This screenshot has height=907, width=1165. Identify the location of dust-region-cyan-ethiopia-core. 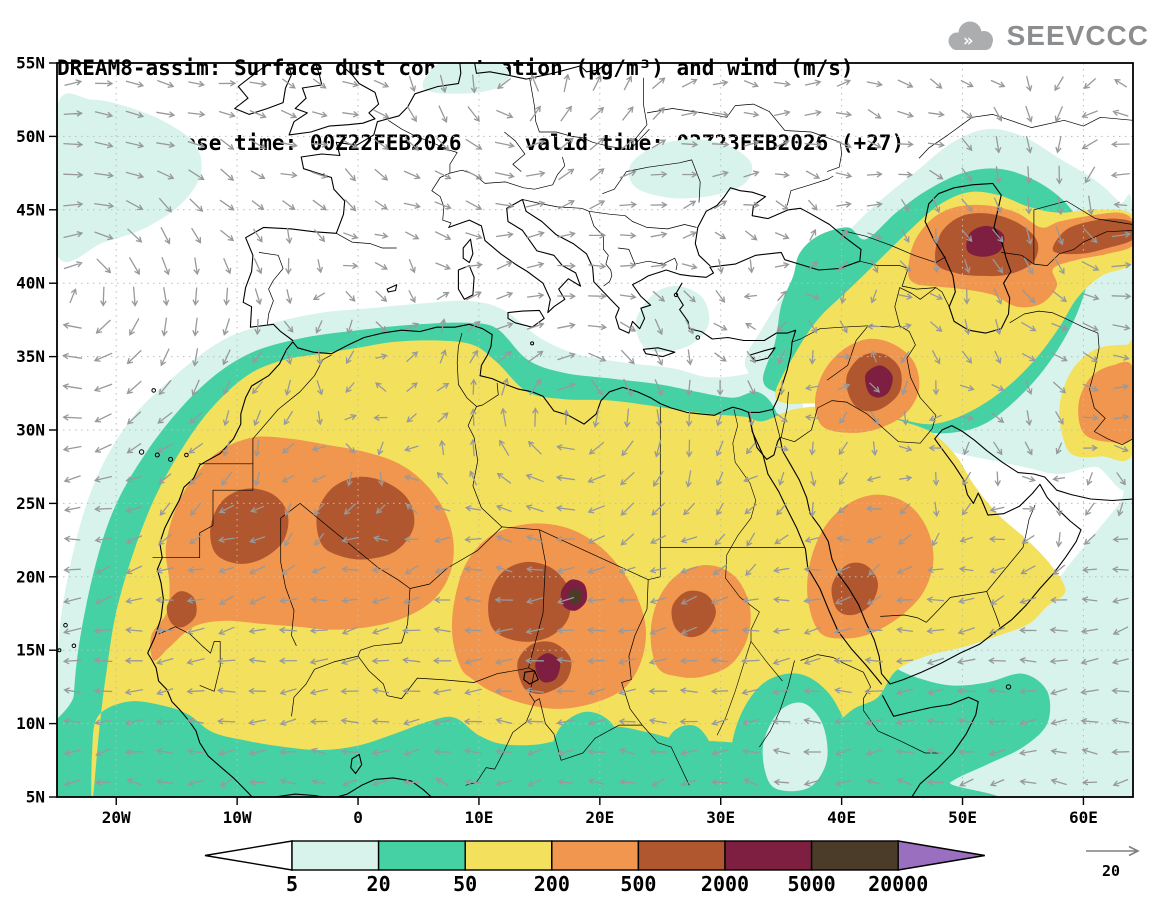
(795, 747).